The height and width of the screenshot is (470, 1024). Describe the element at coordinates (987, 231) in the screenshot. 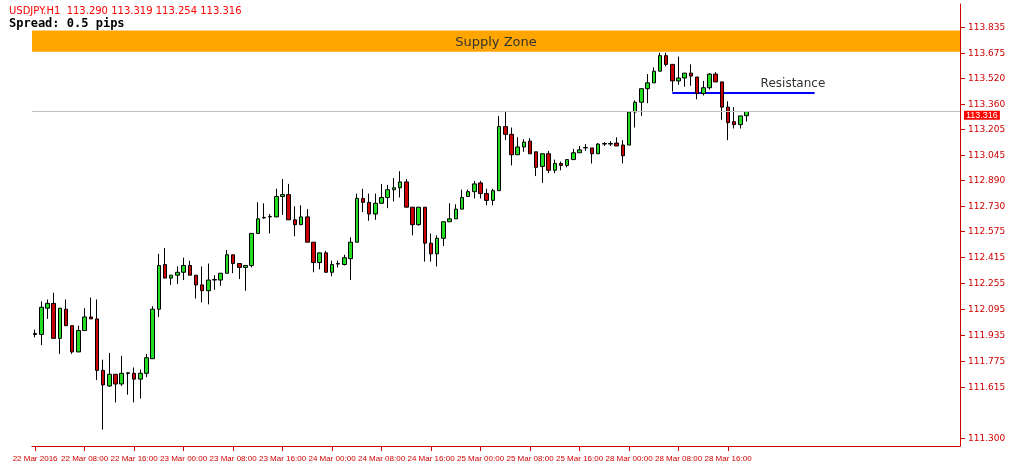

I see `y-tick-label: 112.575` at that location.